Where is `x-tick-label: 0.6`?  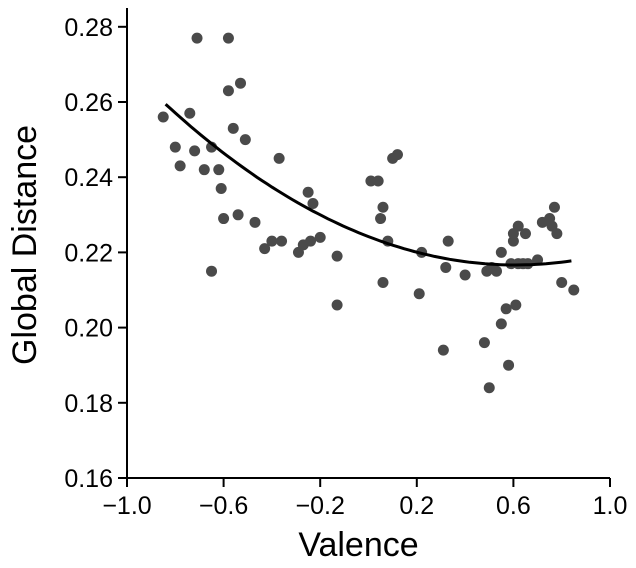
x-tick-label: 0.6 is located at coordinates (513, 506).